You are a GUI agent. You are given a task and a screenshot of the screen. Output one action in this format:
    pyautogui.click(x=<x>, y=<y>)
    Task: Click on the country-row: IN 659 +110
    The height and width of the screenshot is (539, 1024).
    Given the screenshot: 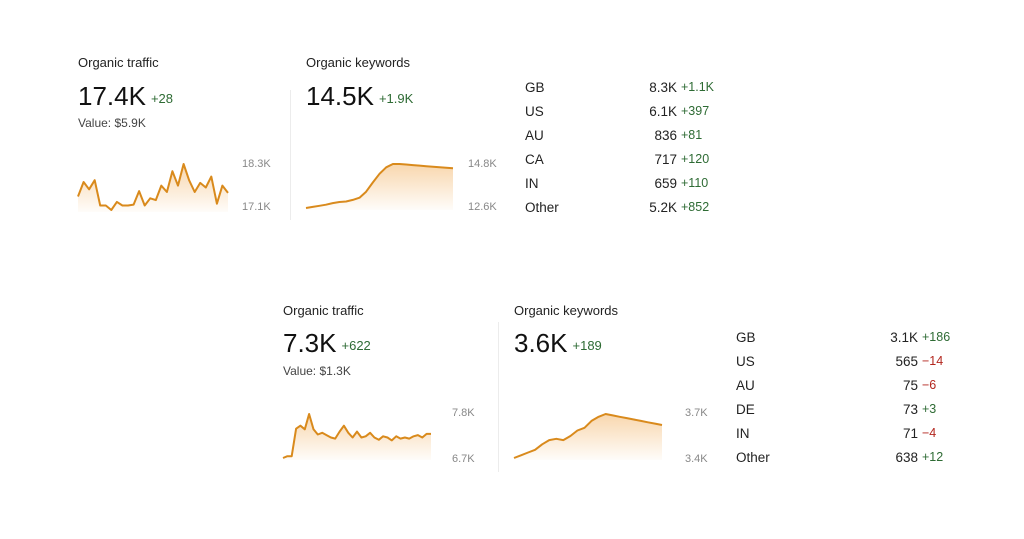 What is the action you would take?
    pyautogui.click(x=640, y=186)
    